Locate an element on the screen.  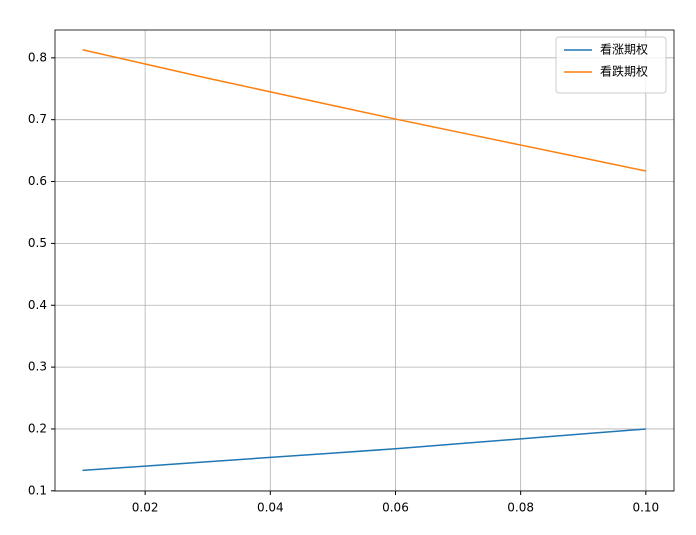
line is located at coordinates (364, 450).